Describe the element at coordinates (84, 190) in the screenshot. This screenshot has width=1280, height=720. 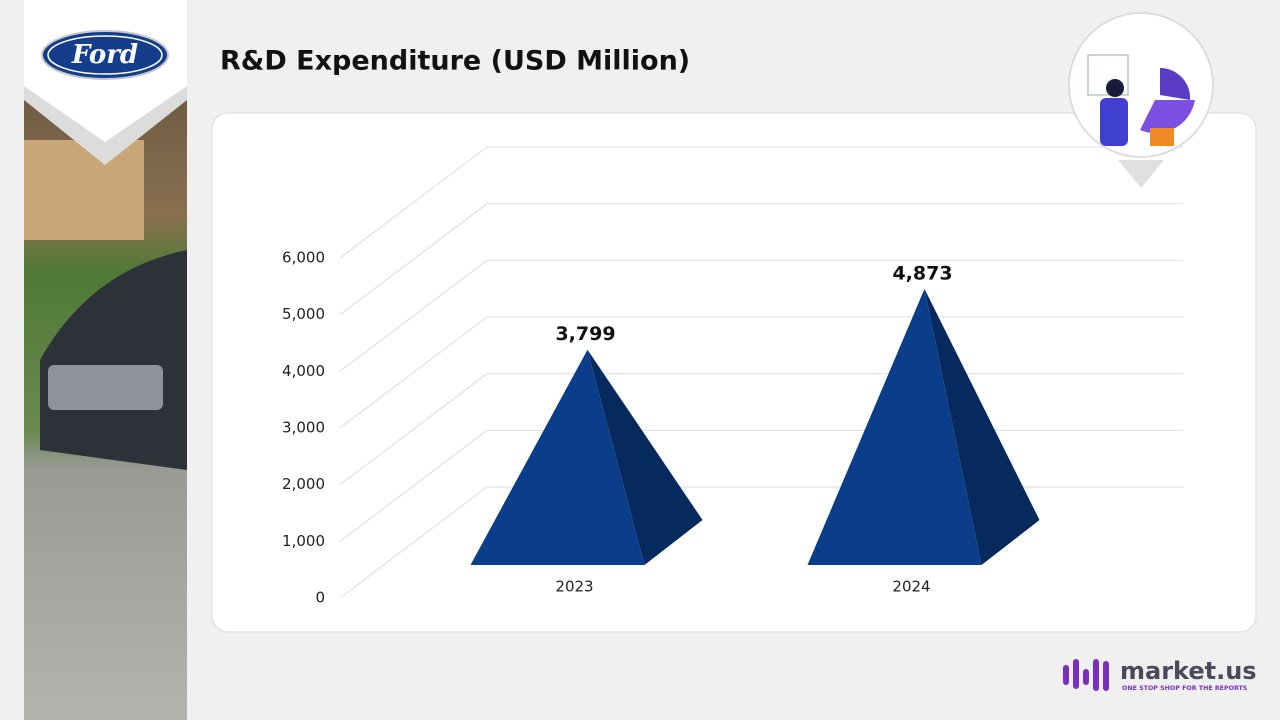
I see `house` at that location.